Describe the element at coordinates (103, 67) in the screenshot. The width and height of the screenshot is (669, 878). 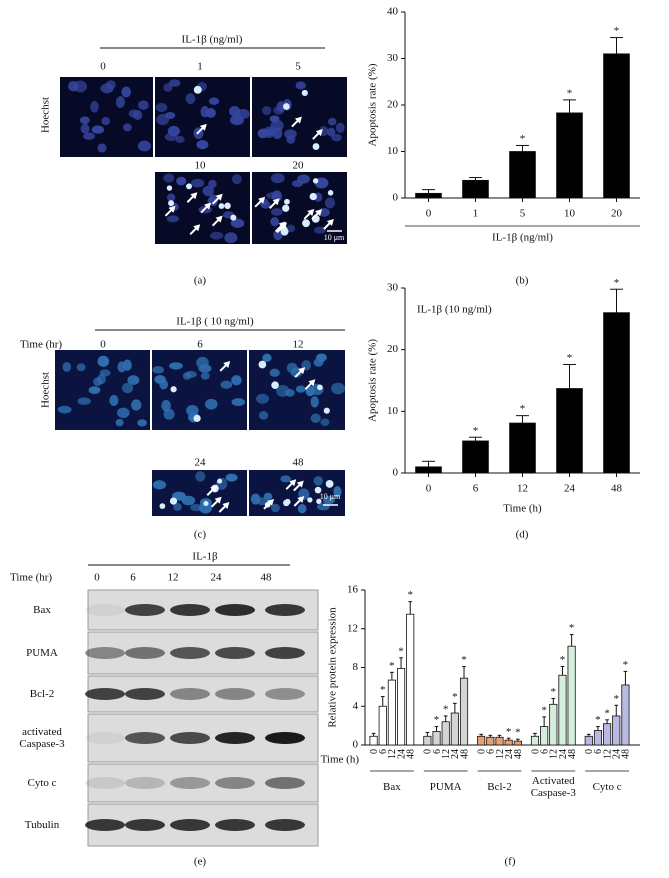
I see `dose-label: 0` at that location.